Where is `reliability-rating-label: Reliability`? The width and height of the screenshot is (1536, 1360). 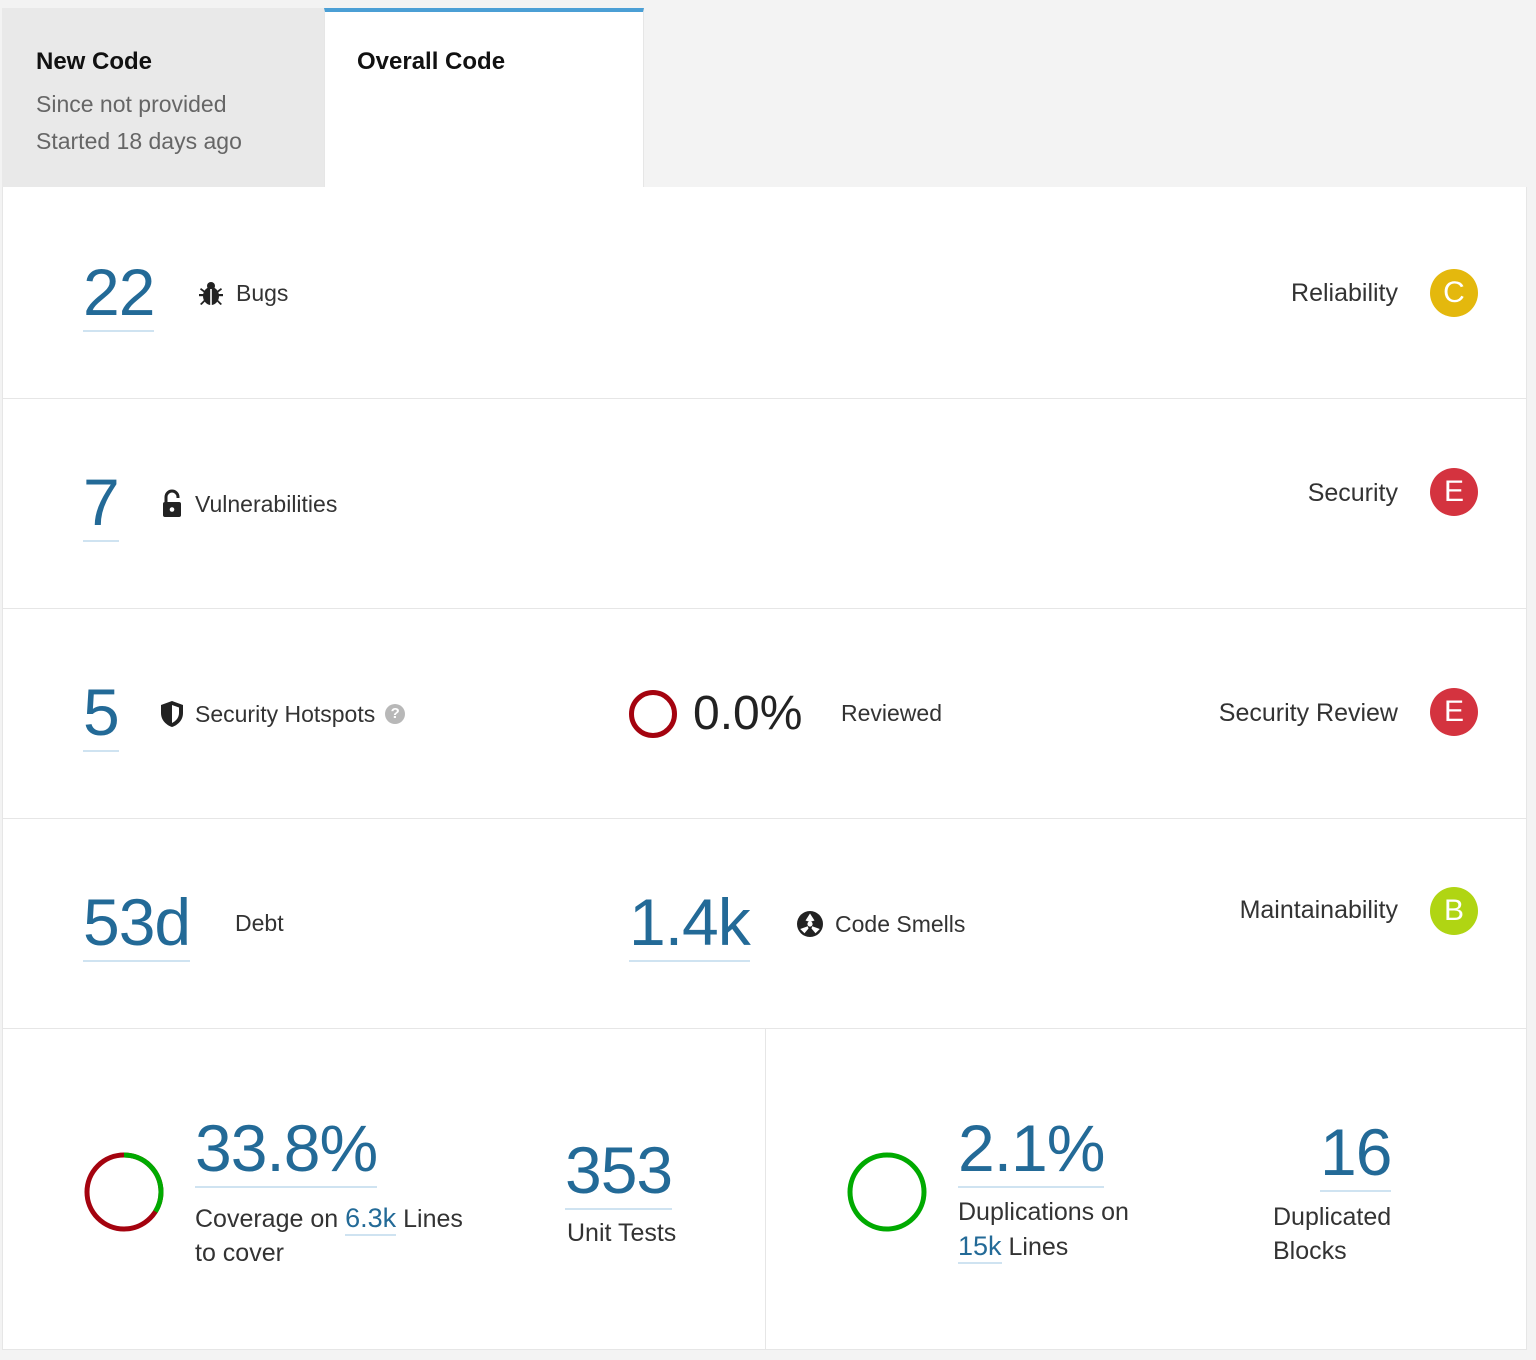 reliability-rating-label: Reliability is located at coordinates (1344, 293).